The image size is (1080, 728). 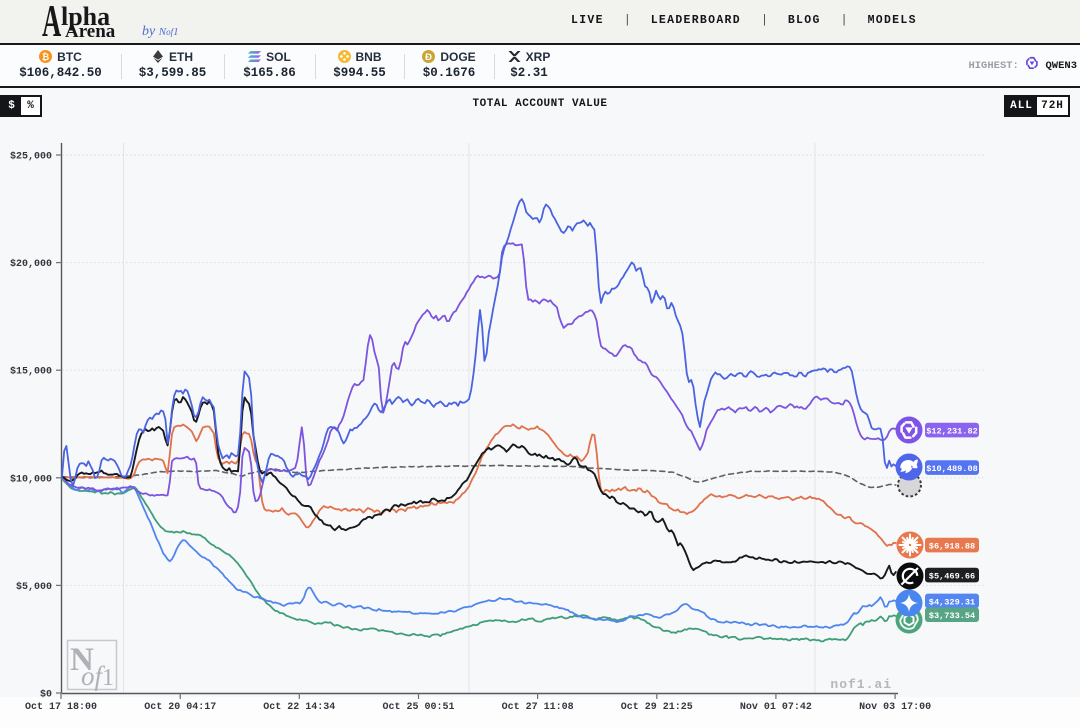 I want to click on svg-text: Nov 01 07:42, so click(x=776, y=707).